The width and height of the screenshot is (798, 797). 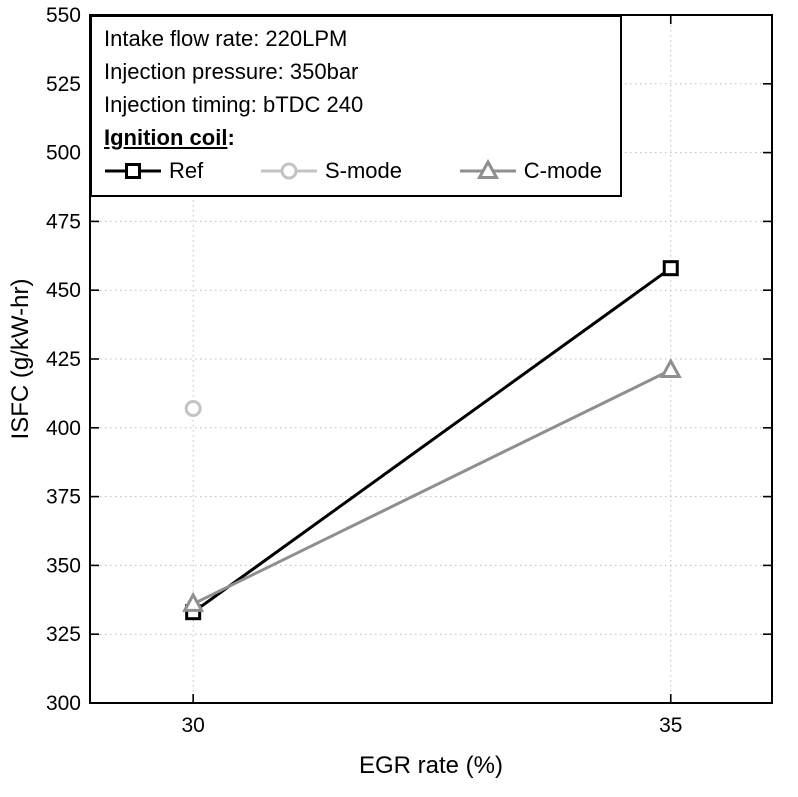 What do you see at coordinates (234, 104) in the screenshot?
I see `annotation-injection-timing: Injection timing: bTDC 240` at bounding box center [234, 104].